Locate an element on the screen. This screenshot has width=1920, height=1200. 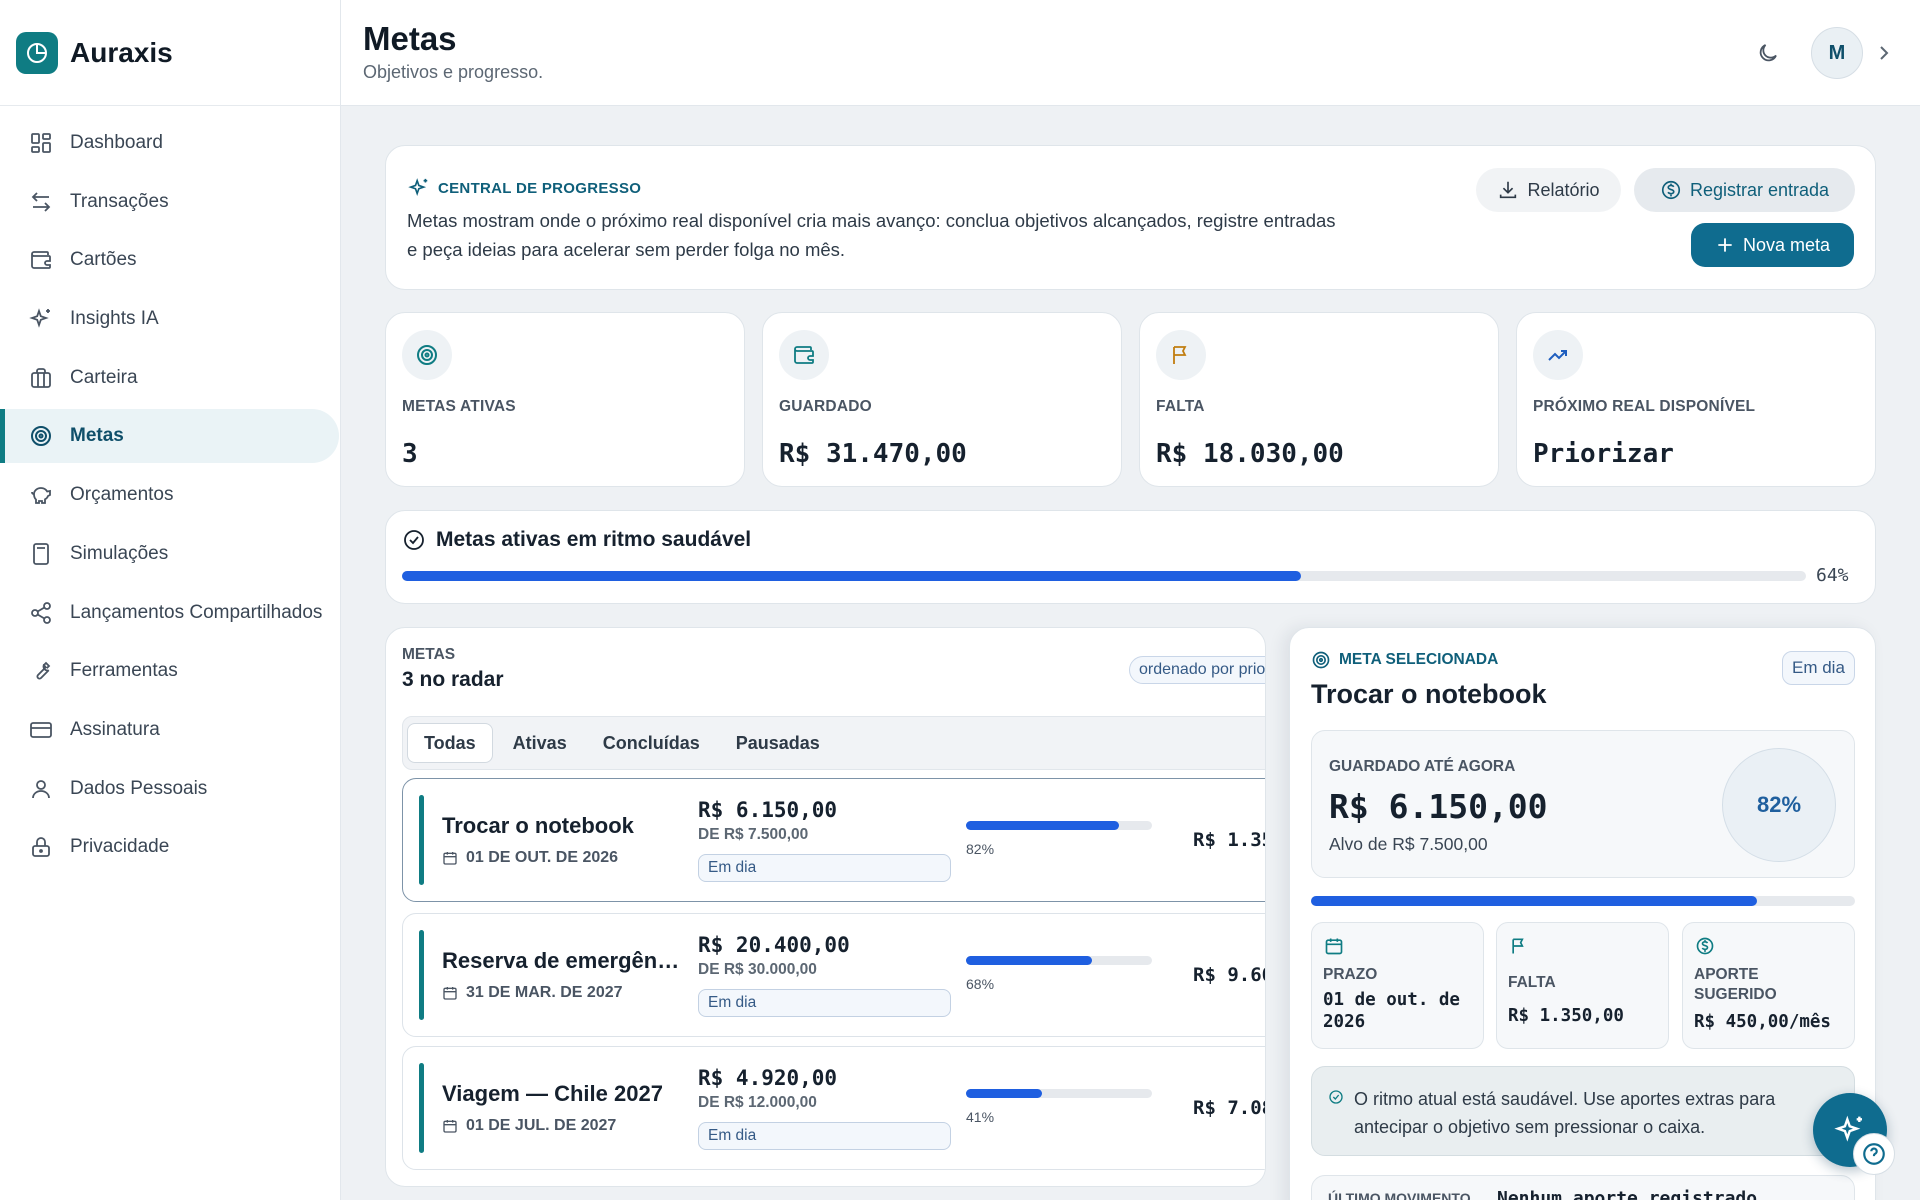
piggy-bank-icon is located at coordinates (41, 495).